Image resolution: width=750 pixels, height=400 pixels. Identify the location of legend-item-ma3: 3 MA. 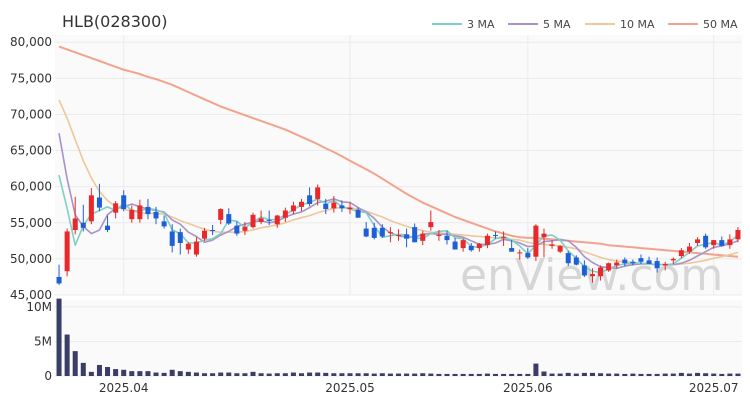
(463, 24).